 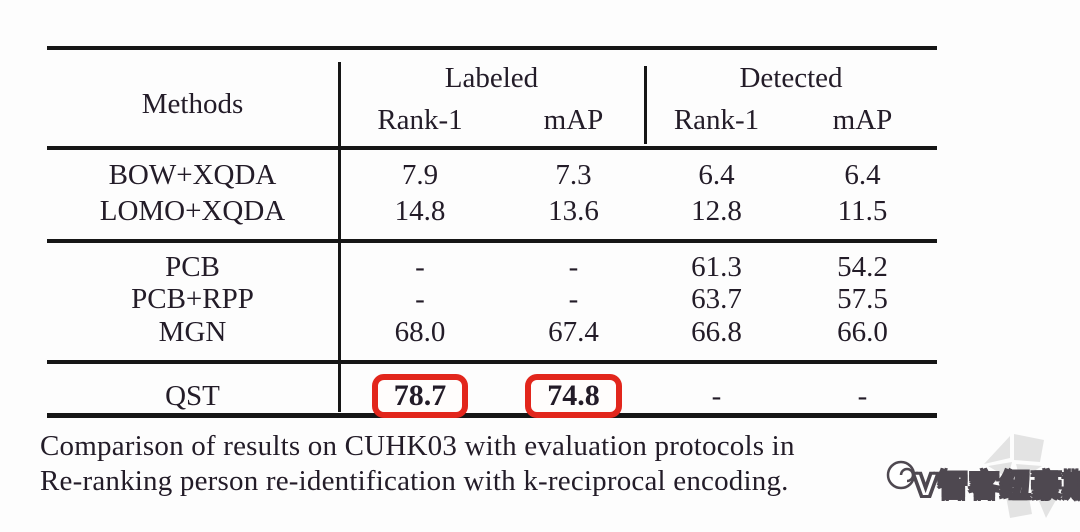 What do you see at coordinates (862, 211) in the screenshot?
I see `metric-value: 11.5` at bounding box center [862, 211].